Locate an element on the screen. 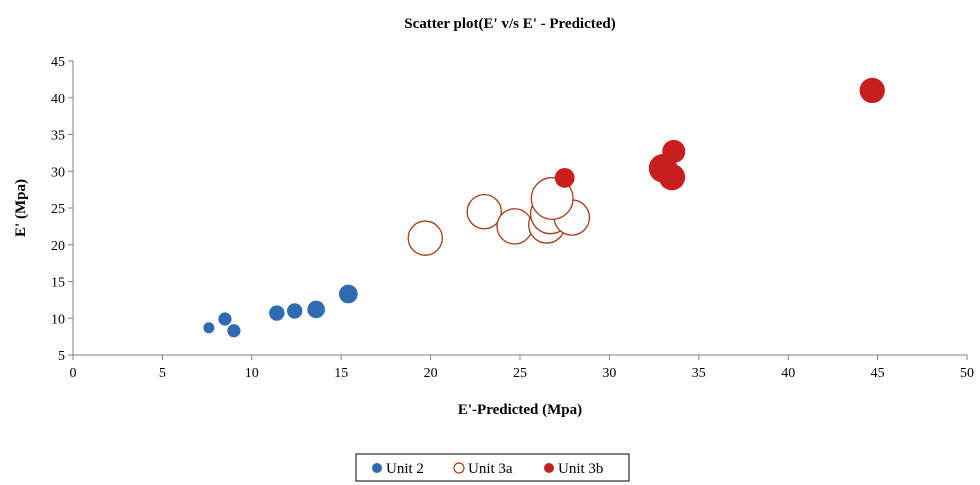  chart-title: Scatter plot(E' v/s E' - Predicted) is located at coordinates (510, 24).